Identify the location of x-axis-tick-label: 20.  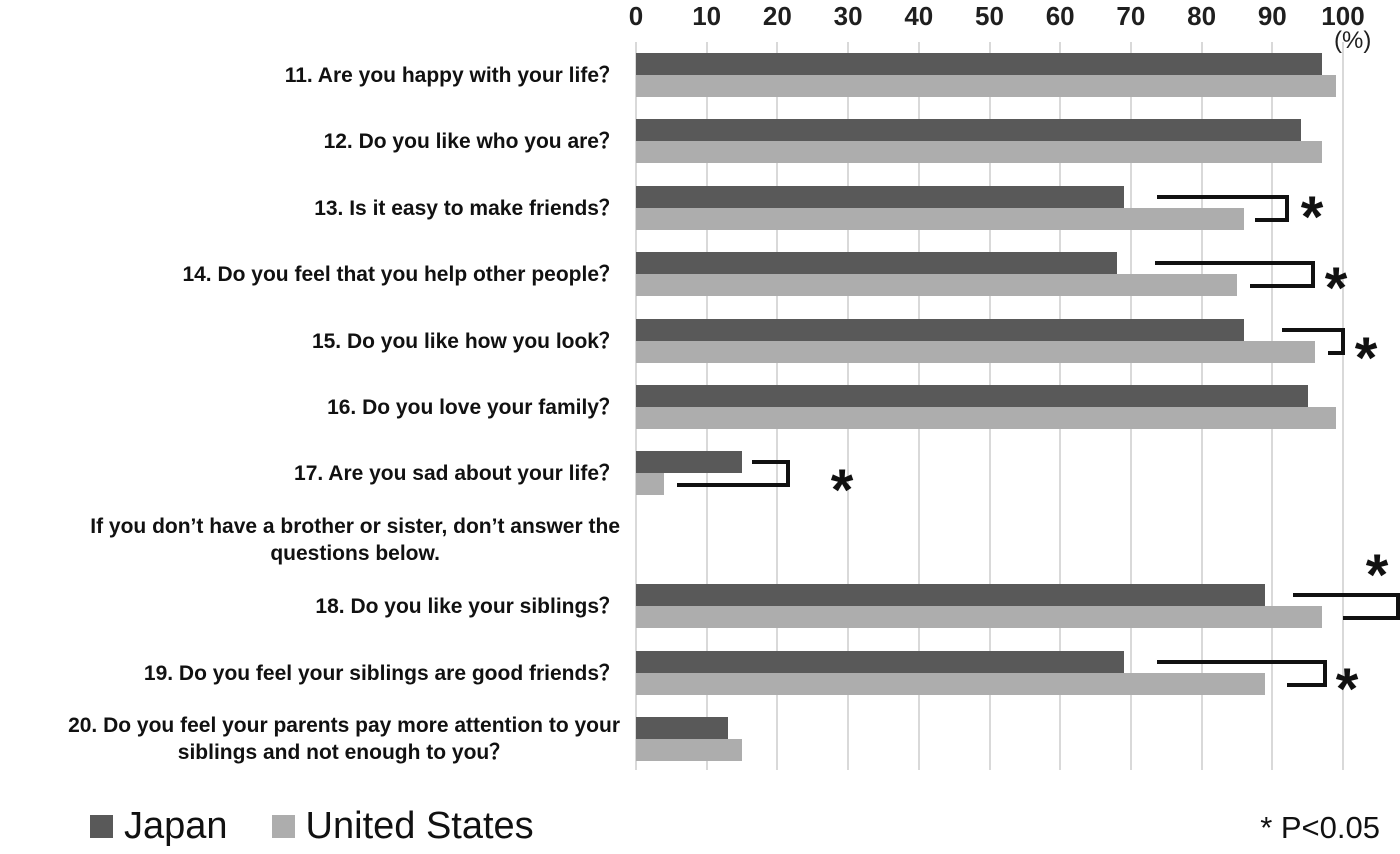
(777, 16).